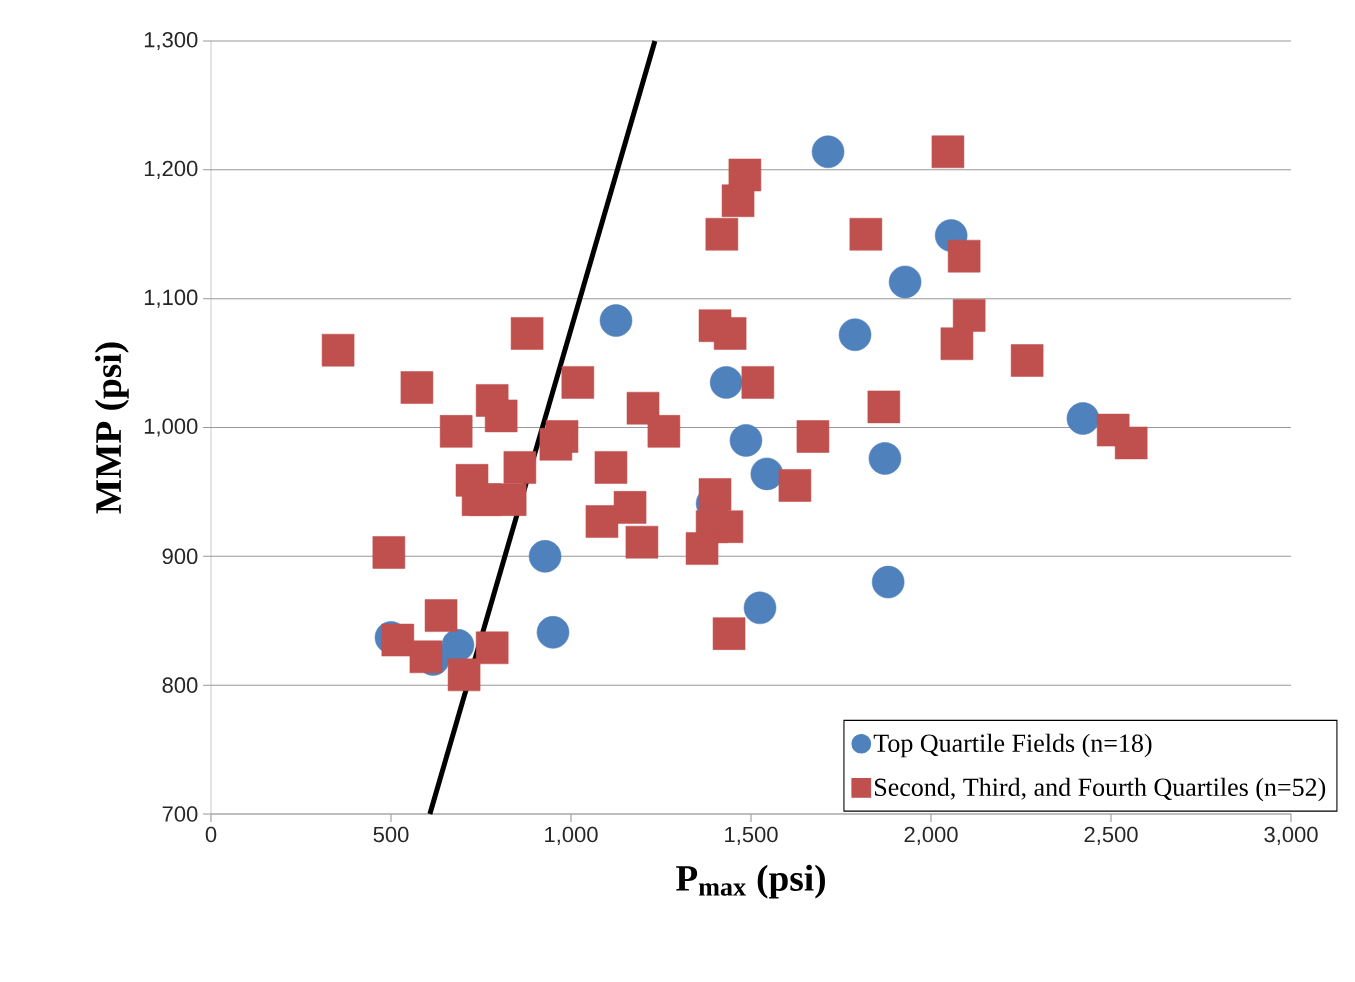 This screenshot has width=1355, height=982. Describe the element at coordinates (1012, 745) in the screenshot. I see `legend-label: Top Quartile Fields (n=18)` at that location.